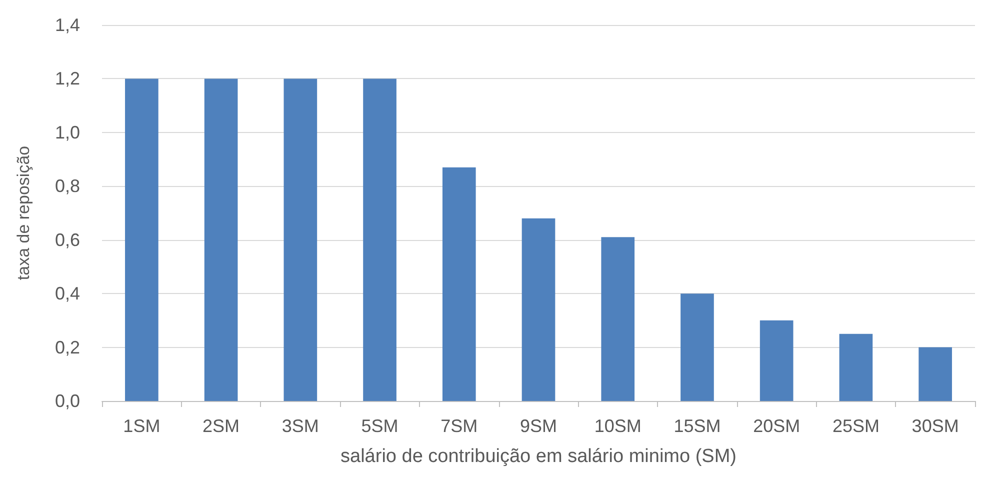 The height and width of the screenshot is (486, 987). Describe the element at coordinates (67, 132) in the screenshot. I see `y-tick-label: 1,0` at that location.